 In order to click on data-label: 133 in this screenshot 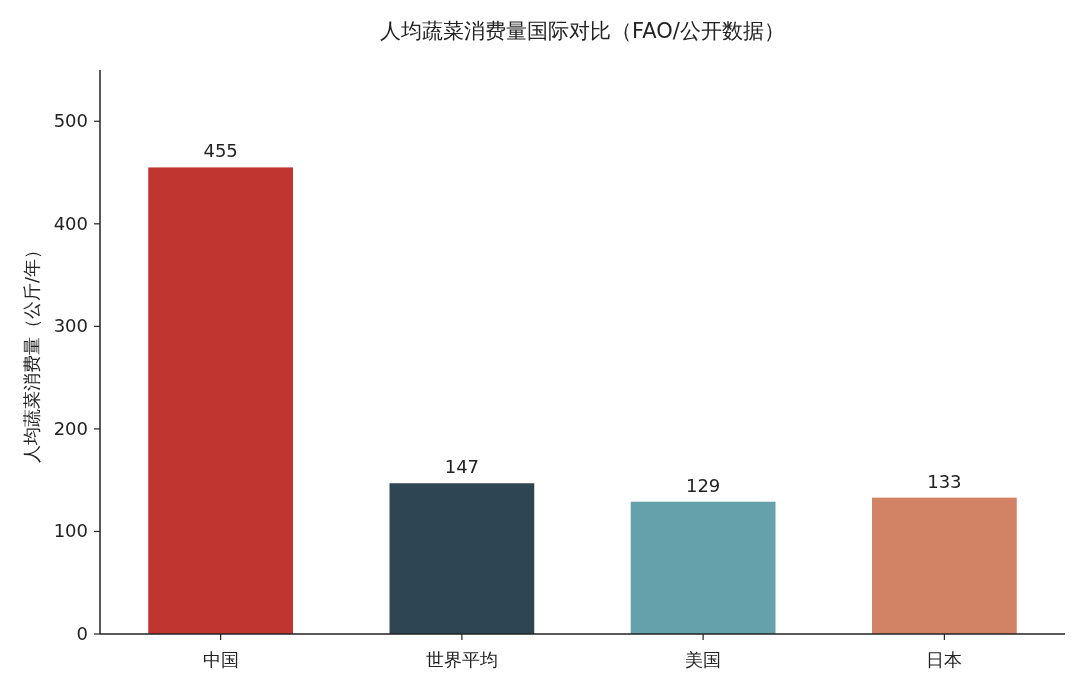, I will do `click(944, 481)`.